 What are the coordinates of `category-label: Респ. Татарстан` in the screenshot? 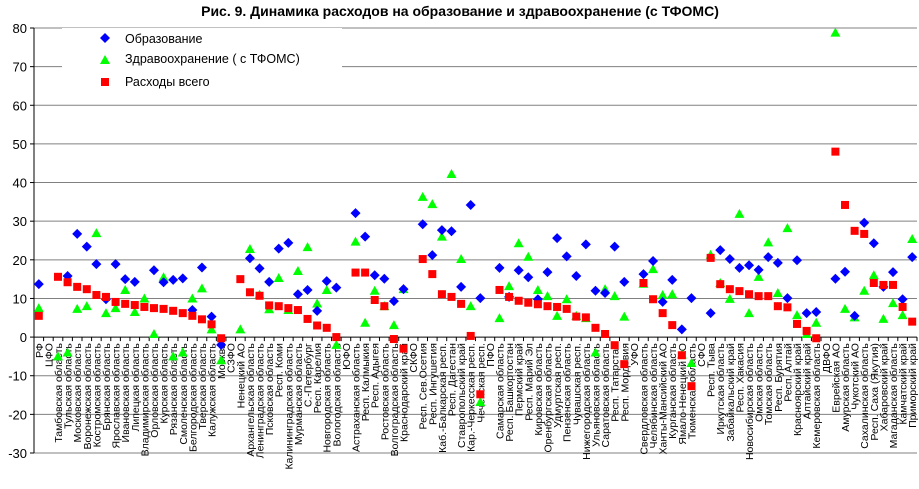 It's located at (616, 382).